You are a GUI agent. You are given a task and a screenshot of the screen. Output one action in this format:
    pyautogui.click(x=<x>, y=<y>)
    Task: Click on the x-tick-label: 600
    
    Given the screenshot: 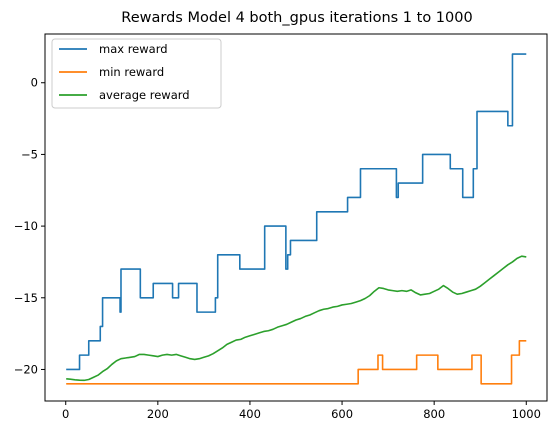 What is the action you would take?
    pyautogui.click(x=342, y=414)
    